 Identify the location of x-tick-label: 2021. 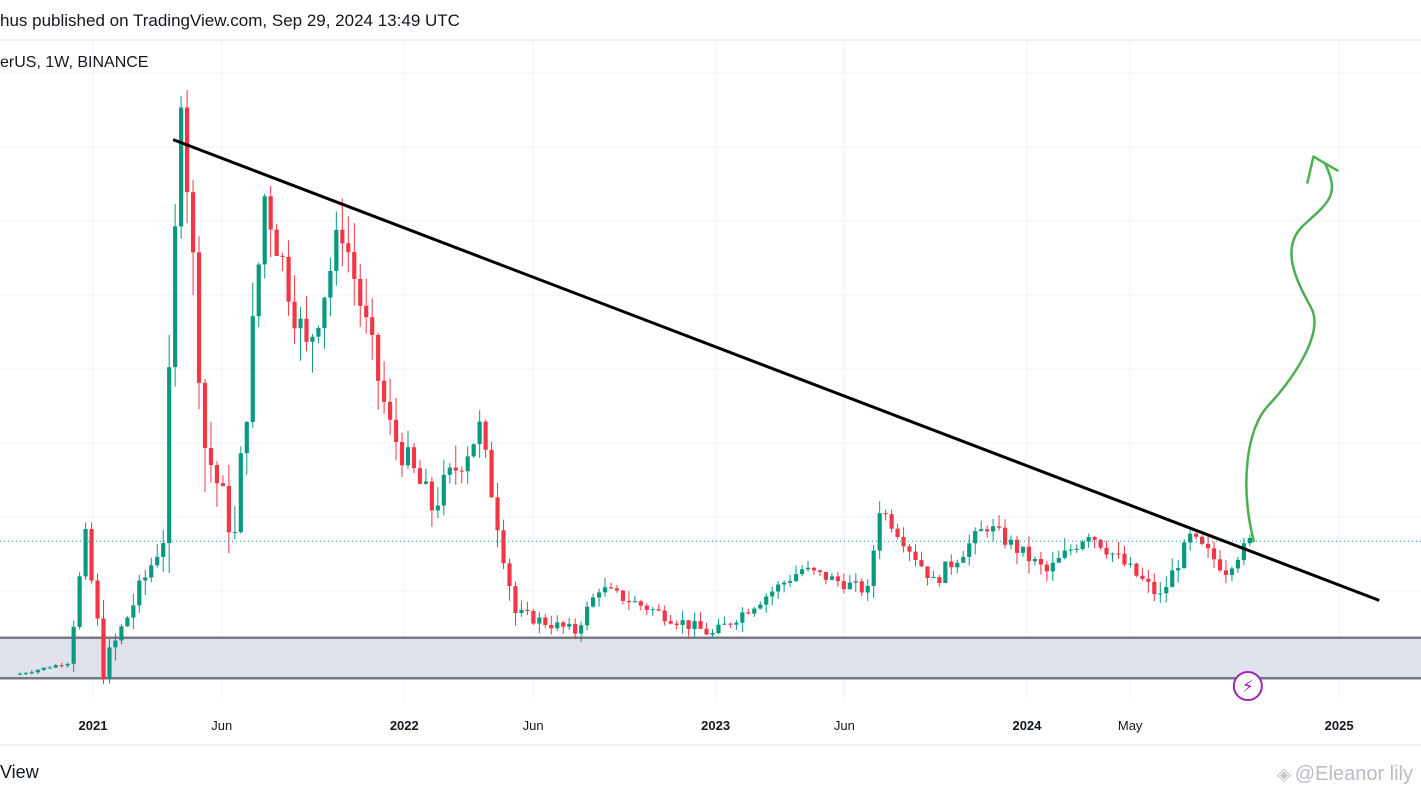
(93, 725).